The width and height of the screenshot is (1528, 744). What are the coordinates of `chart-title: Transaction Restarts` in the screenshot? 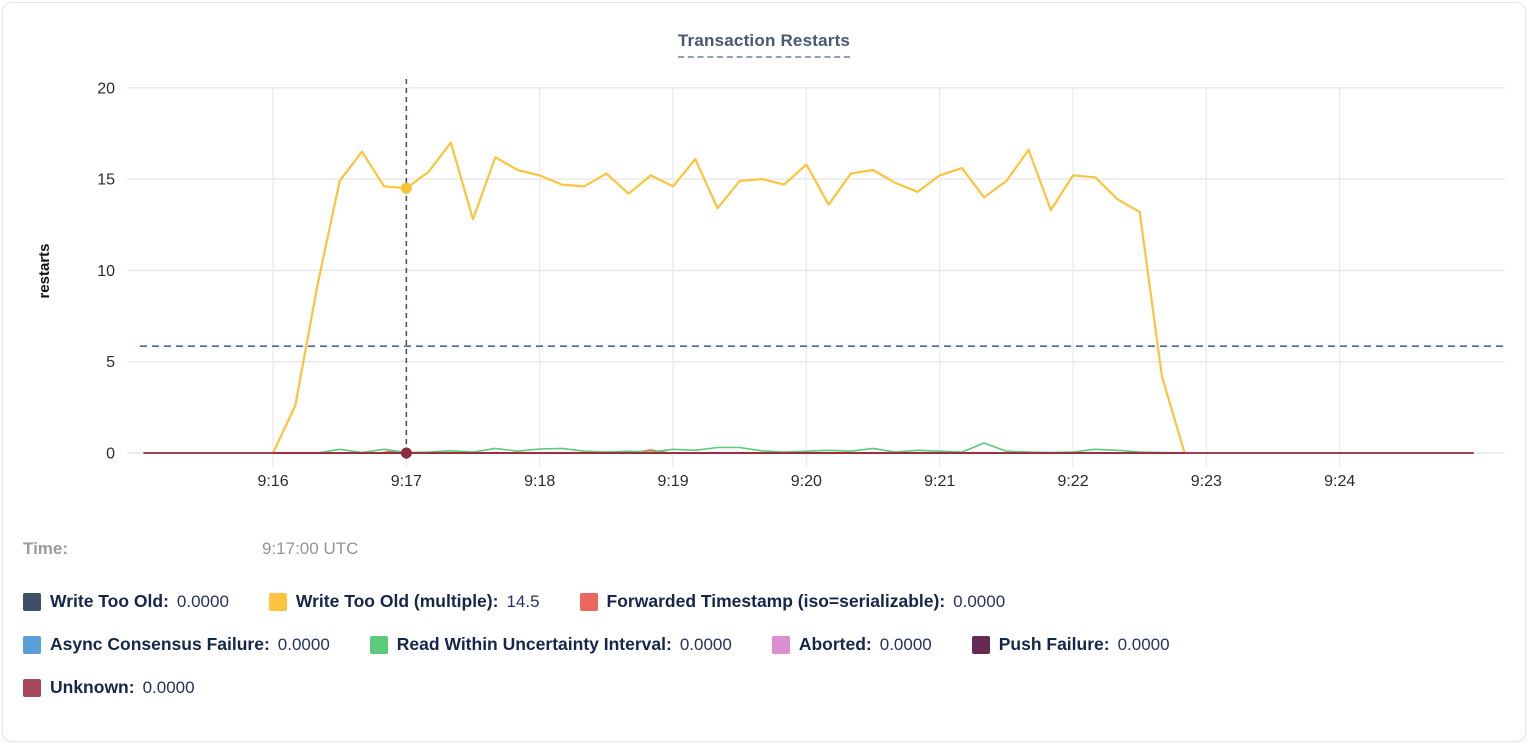 It's located at (764, 44).